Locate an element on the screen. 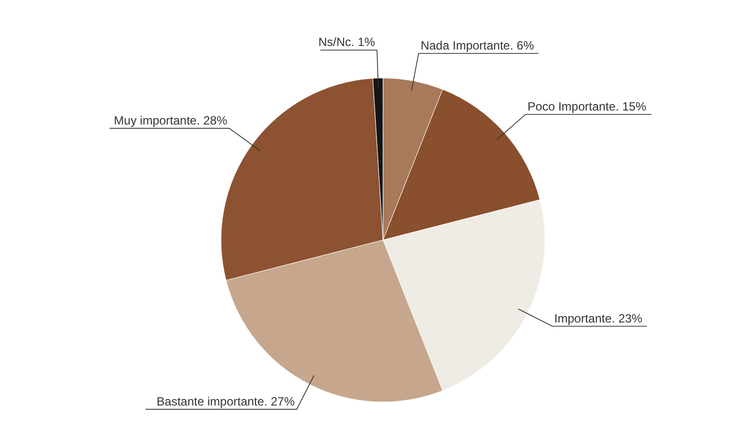 The width and height of the screenshot is (736, 438). slice-label: Bastante importante. 27% is located at coordinates (226, 401).